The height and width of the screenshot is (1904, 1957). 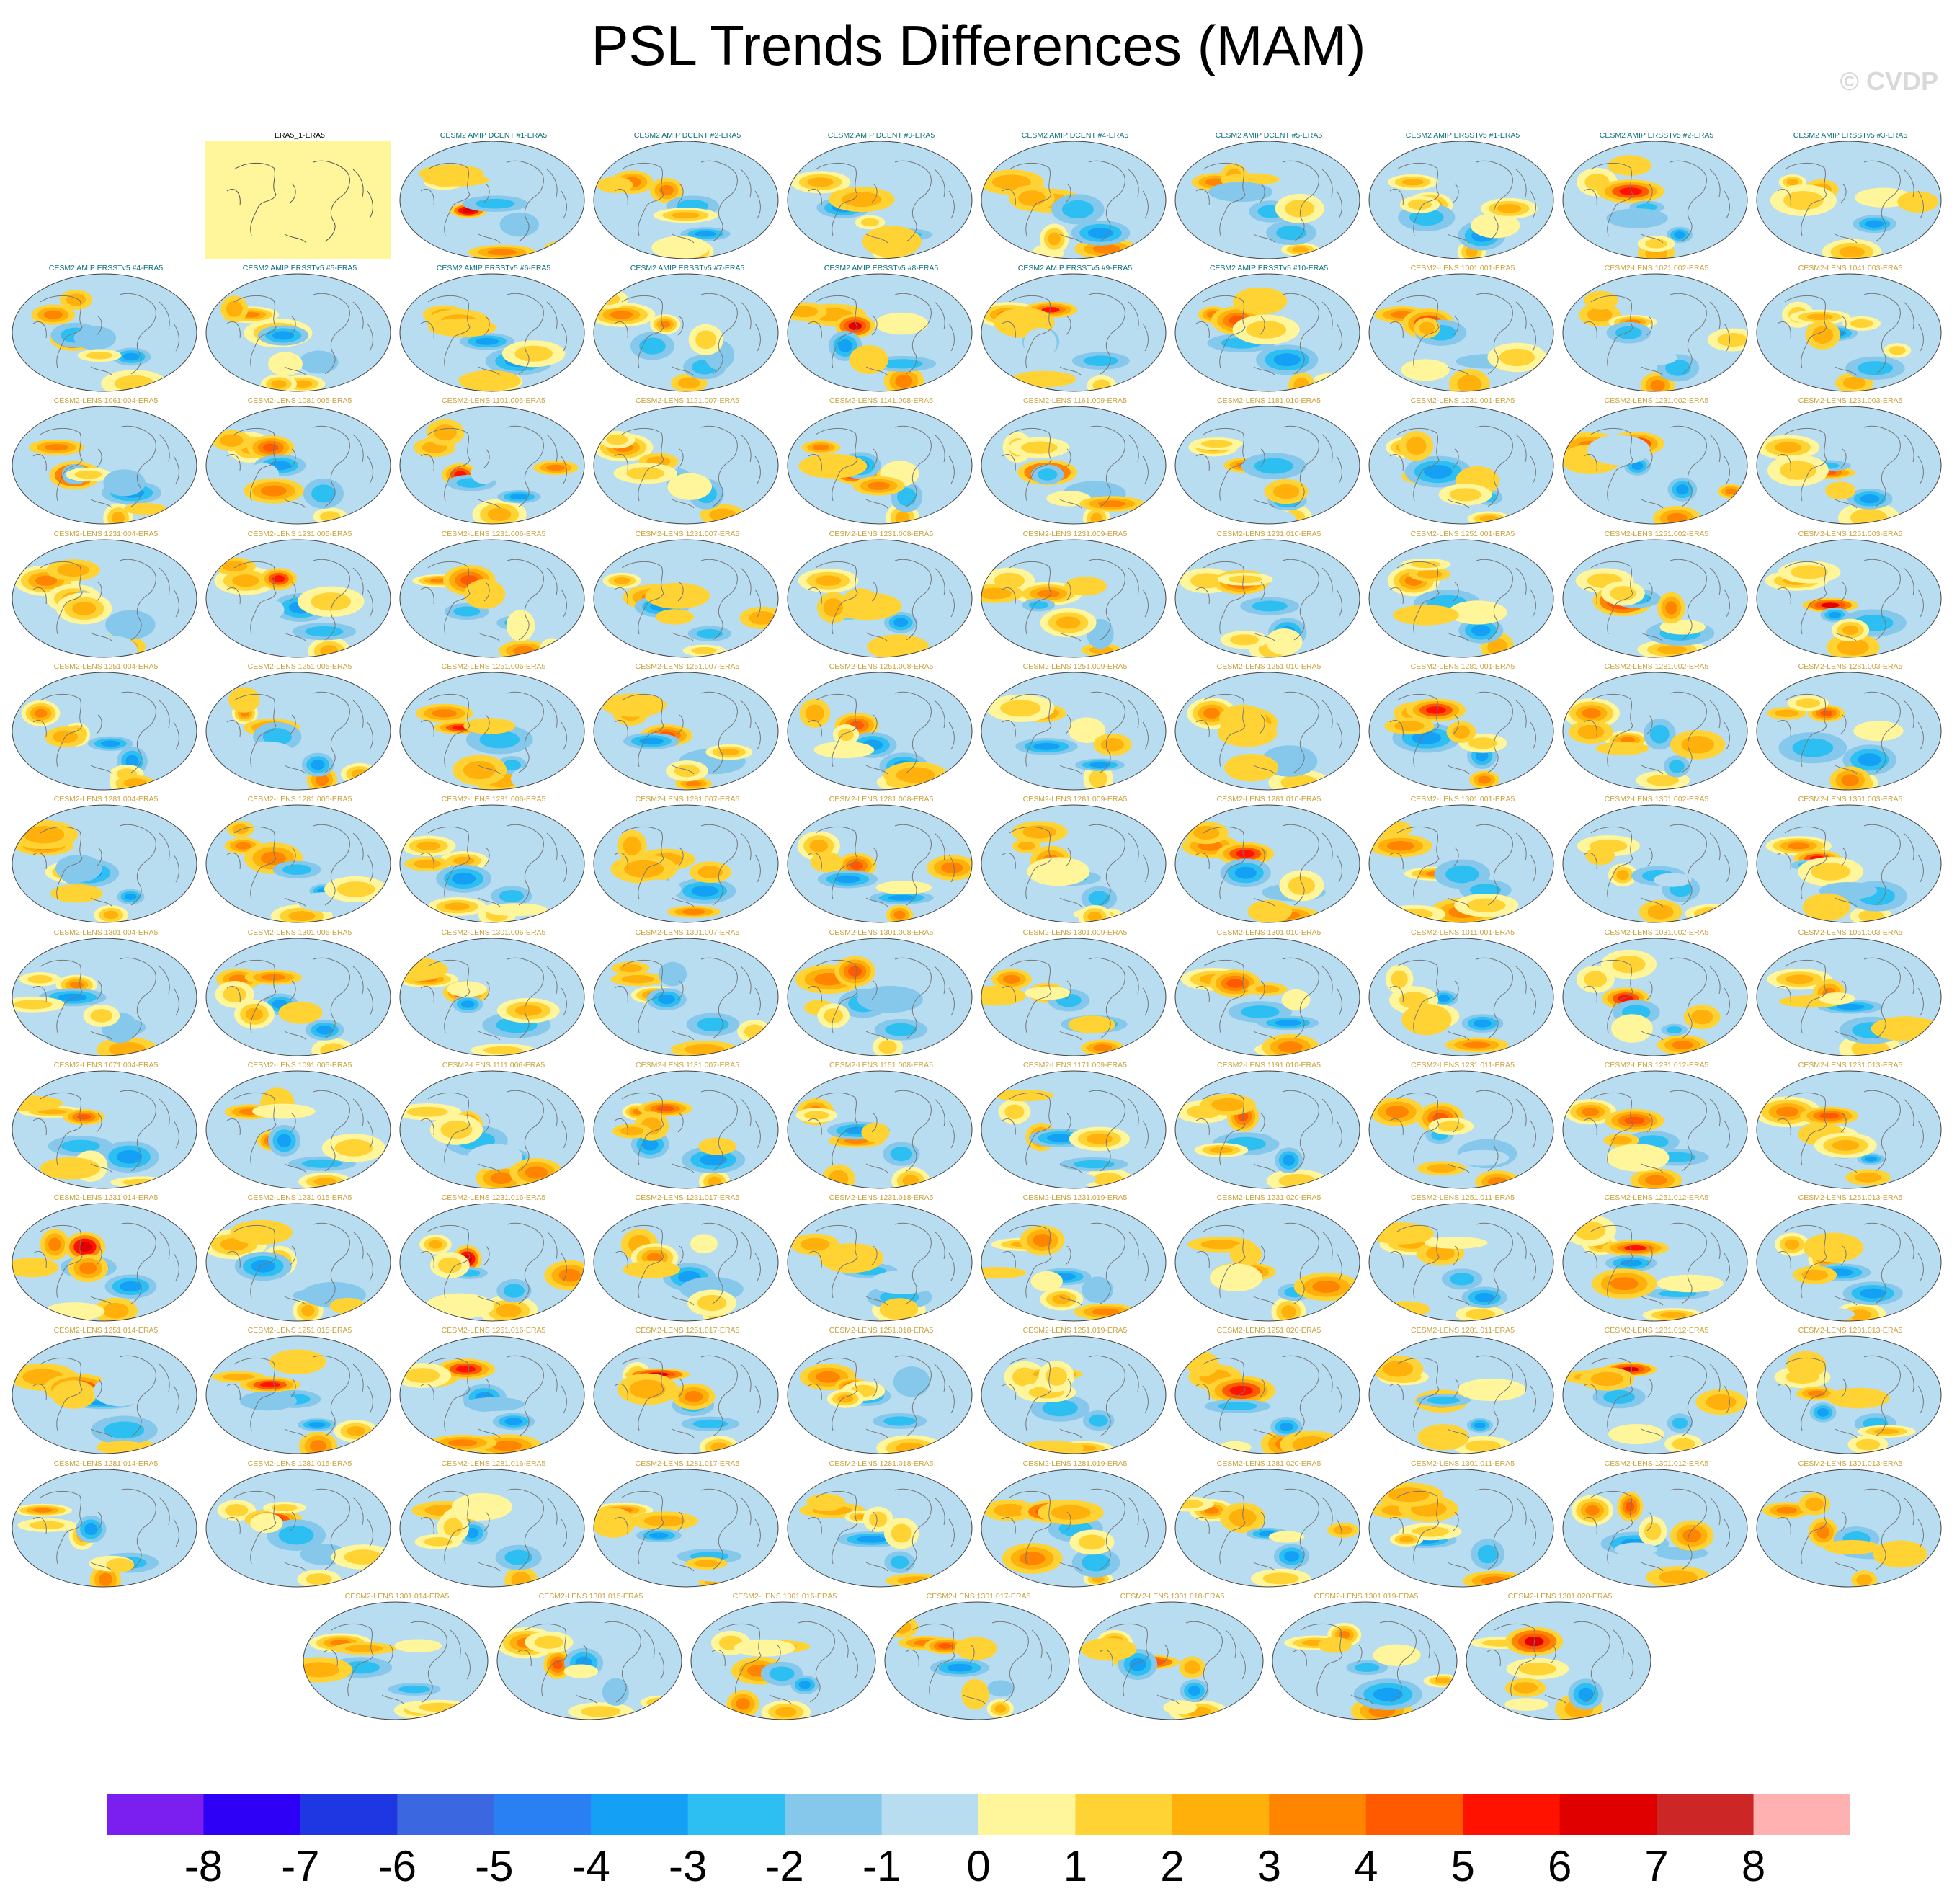 What do you see at coordinates (687, 932) in the screenshot?
I see `panel-title: CESM2-LENS 1301.007-ERA5` at bounding box center [687, 932].